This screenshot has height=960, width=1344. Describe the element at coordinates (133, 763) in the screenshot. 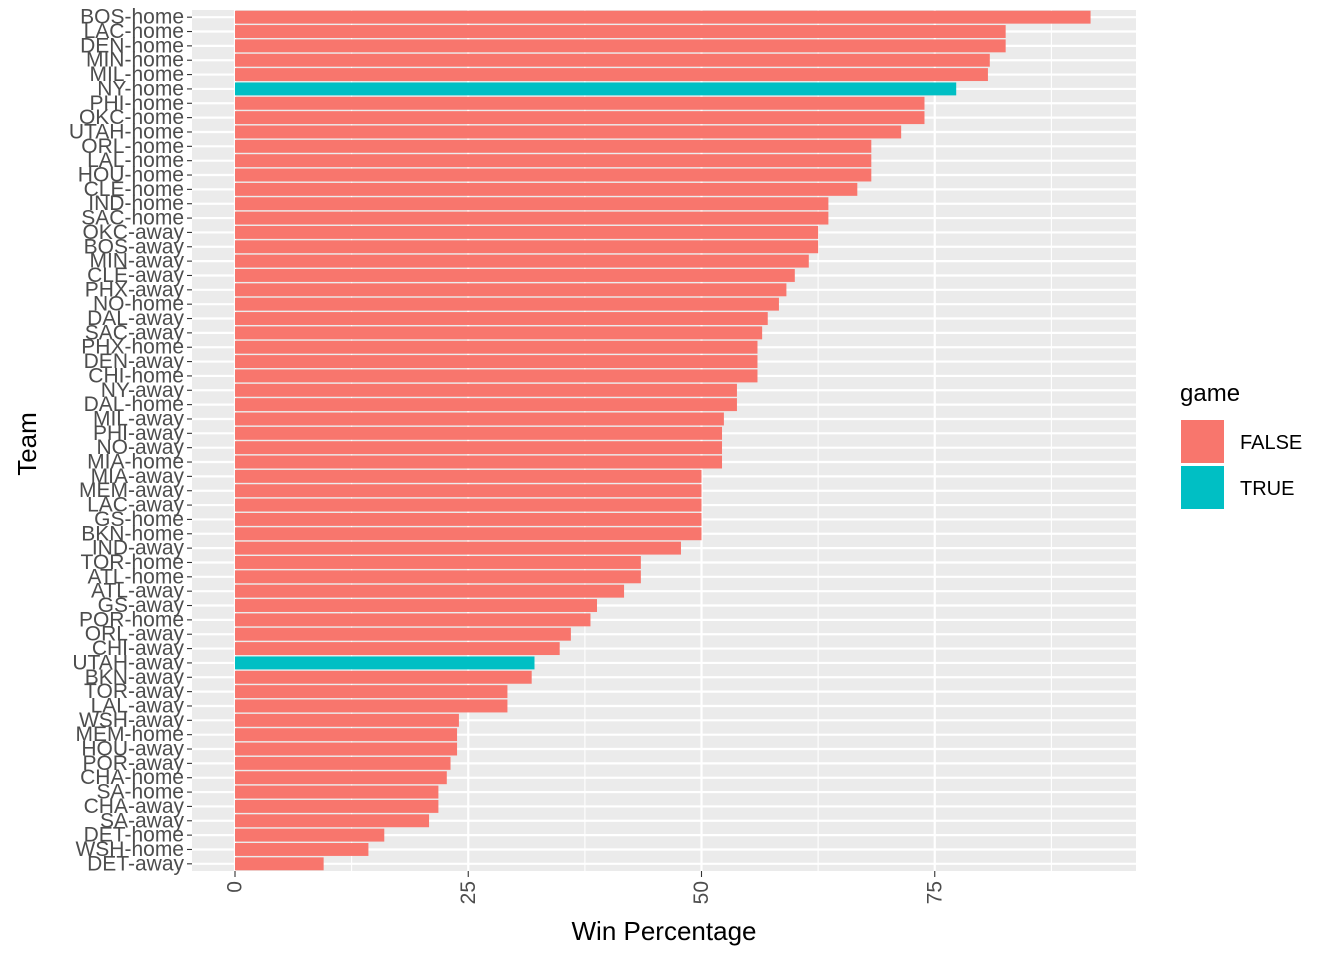

I see `y-tick-label: POR-away` at that location.